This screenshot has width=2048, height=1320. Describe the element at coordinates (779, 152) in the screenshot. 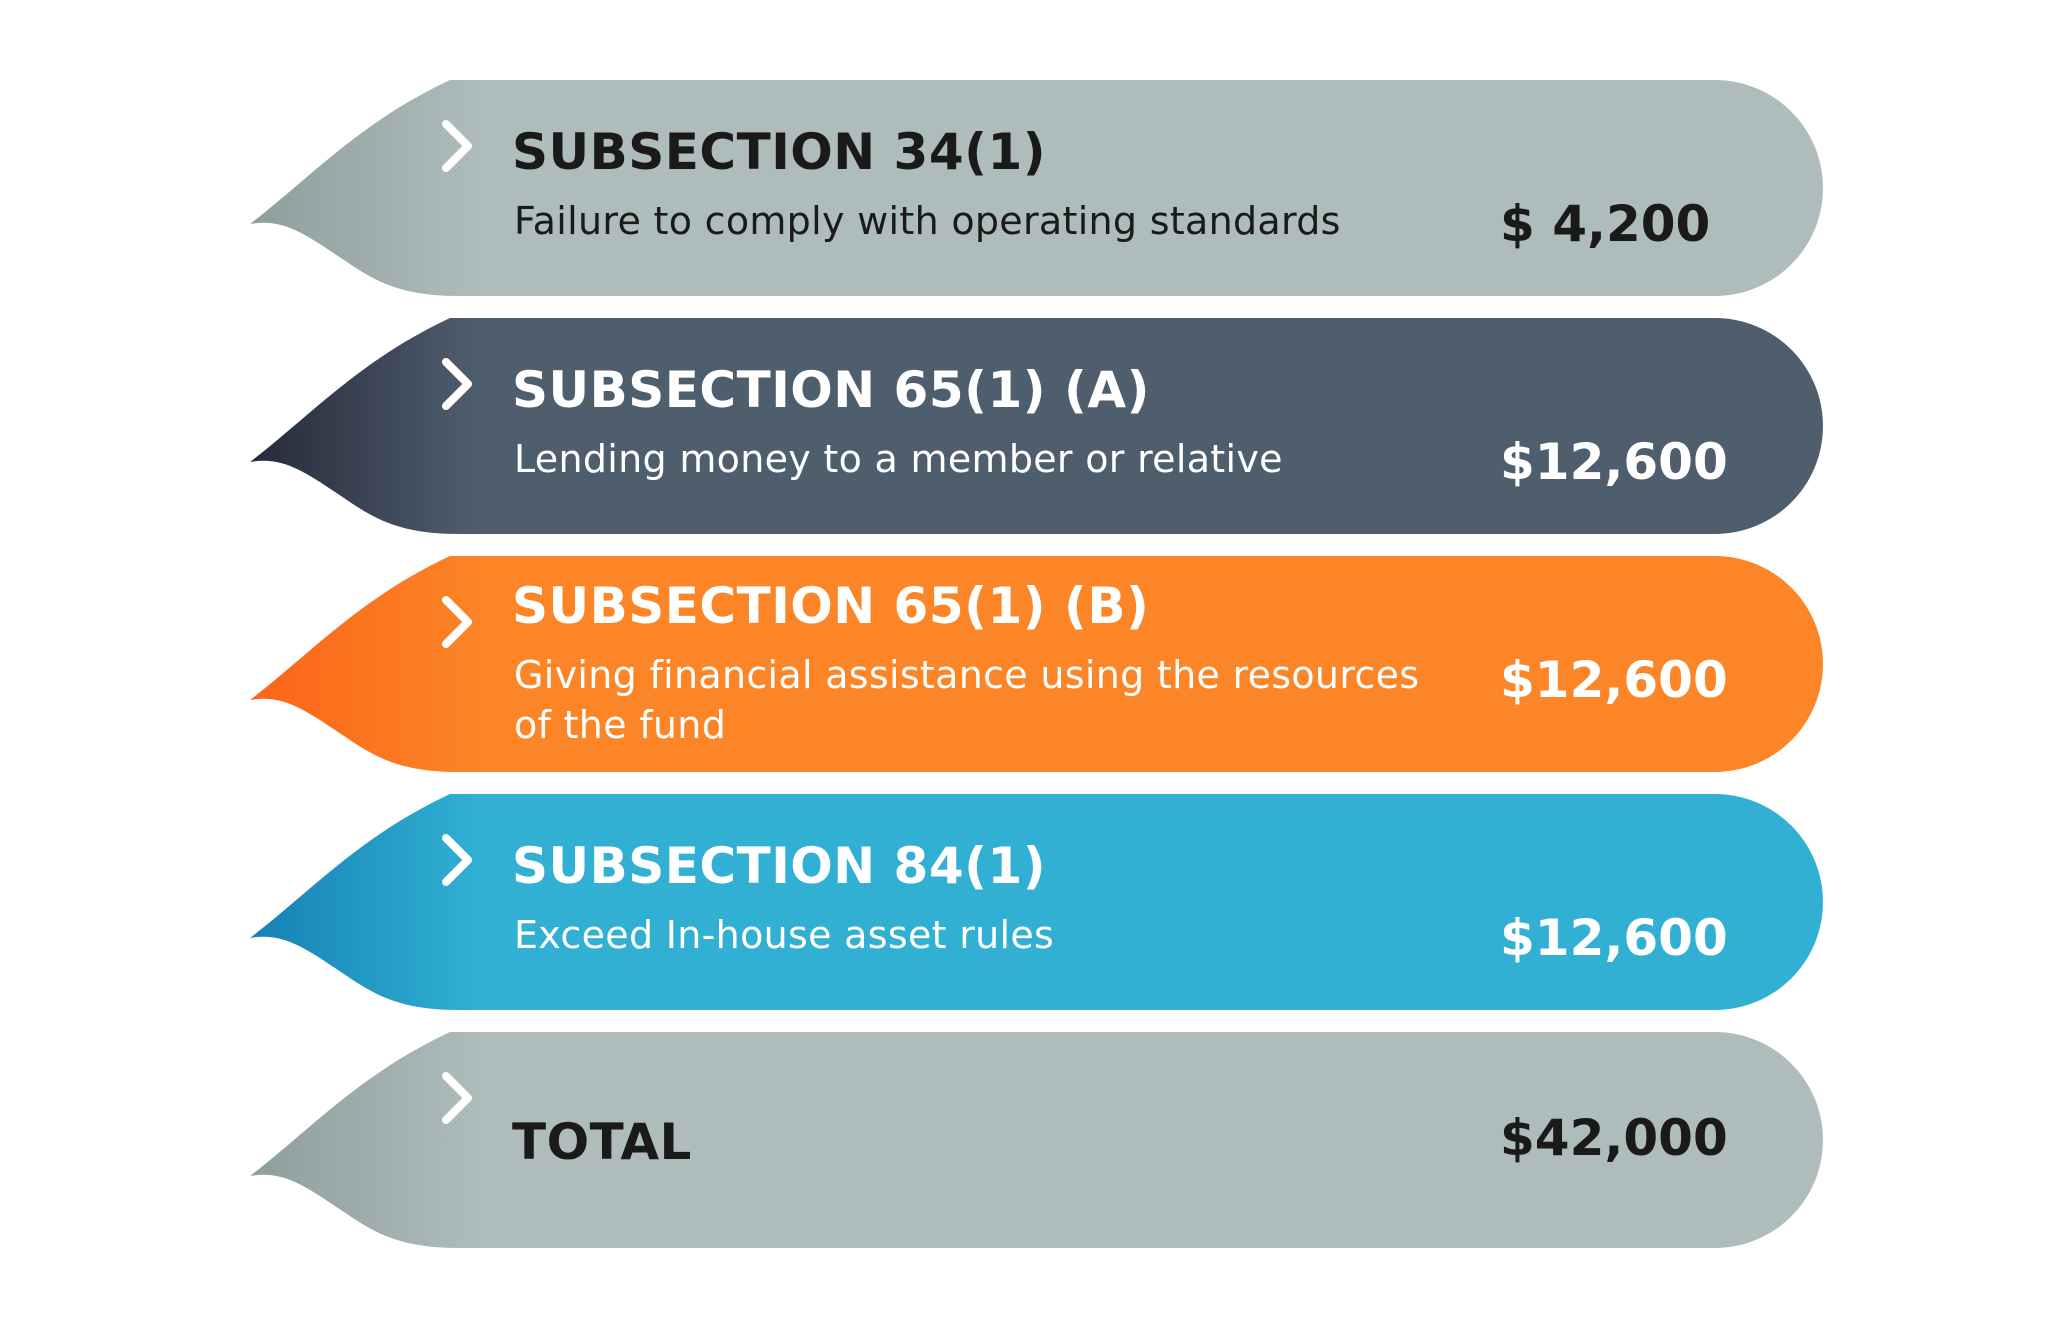

I see `row-title: SUBSECTION 34(1)` at that location.